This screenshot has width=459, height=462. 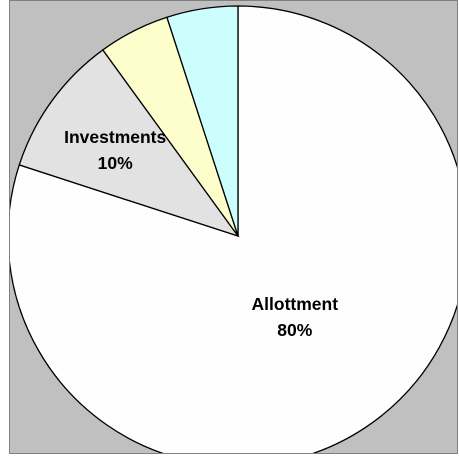 I want to click on slice-value-label-2: 10%, so click(x=115, y=163).